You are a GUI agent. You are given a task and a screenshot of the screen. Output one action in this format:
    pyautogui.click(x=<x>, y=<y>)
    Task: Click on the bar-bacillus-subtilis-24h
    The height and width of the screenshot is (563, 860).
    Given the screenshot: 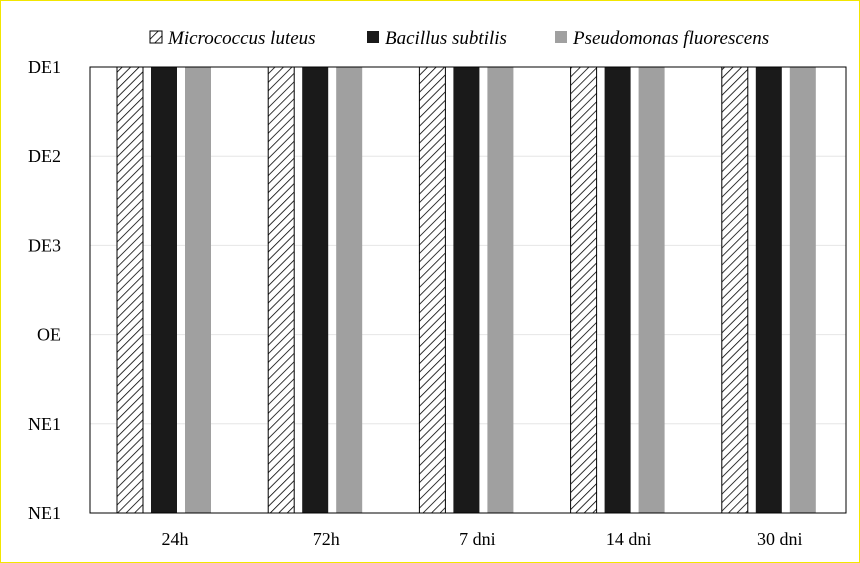 What is the action you would take?
    pyautogui.click(x=164, y=290)
    